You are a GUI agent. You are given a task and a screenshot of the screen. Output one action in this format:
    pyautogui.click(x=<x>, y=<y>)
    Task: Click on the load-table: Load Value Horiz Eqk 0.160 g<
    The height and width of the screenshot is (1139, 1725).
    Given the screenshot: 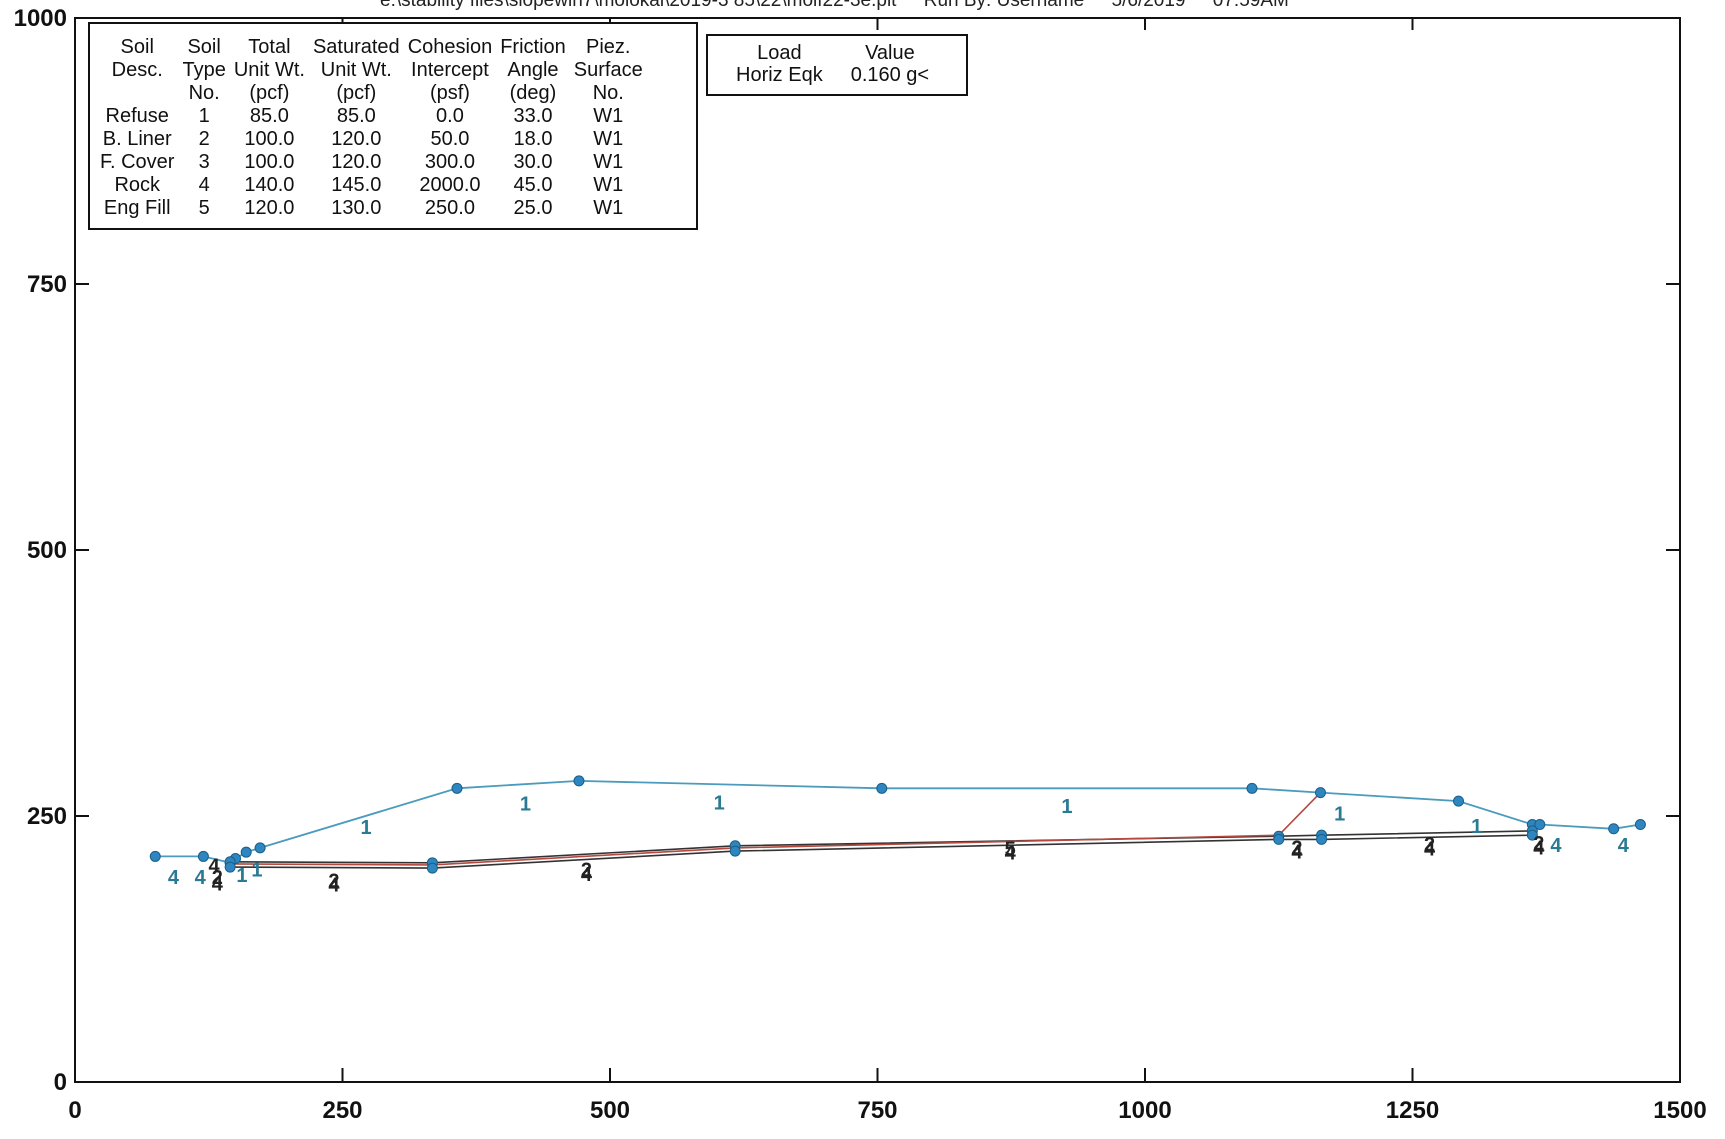 What is the action you would take?
    pyautogui.click(x=837, y=65)
    